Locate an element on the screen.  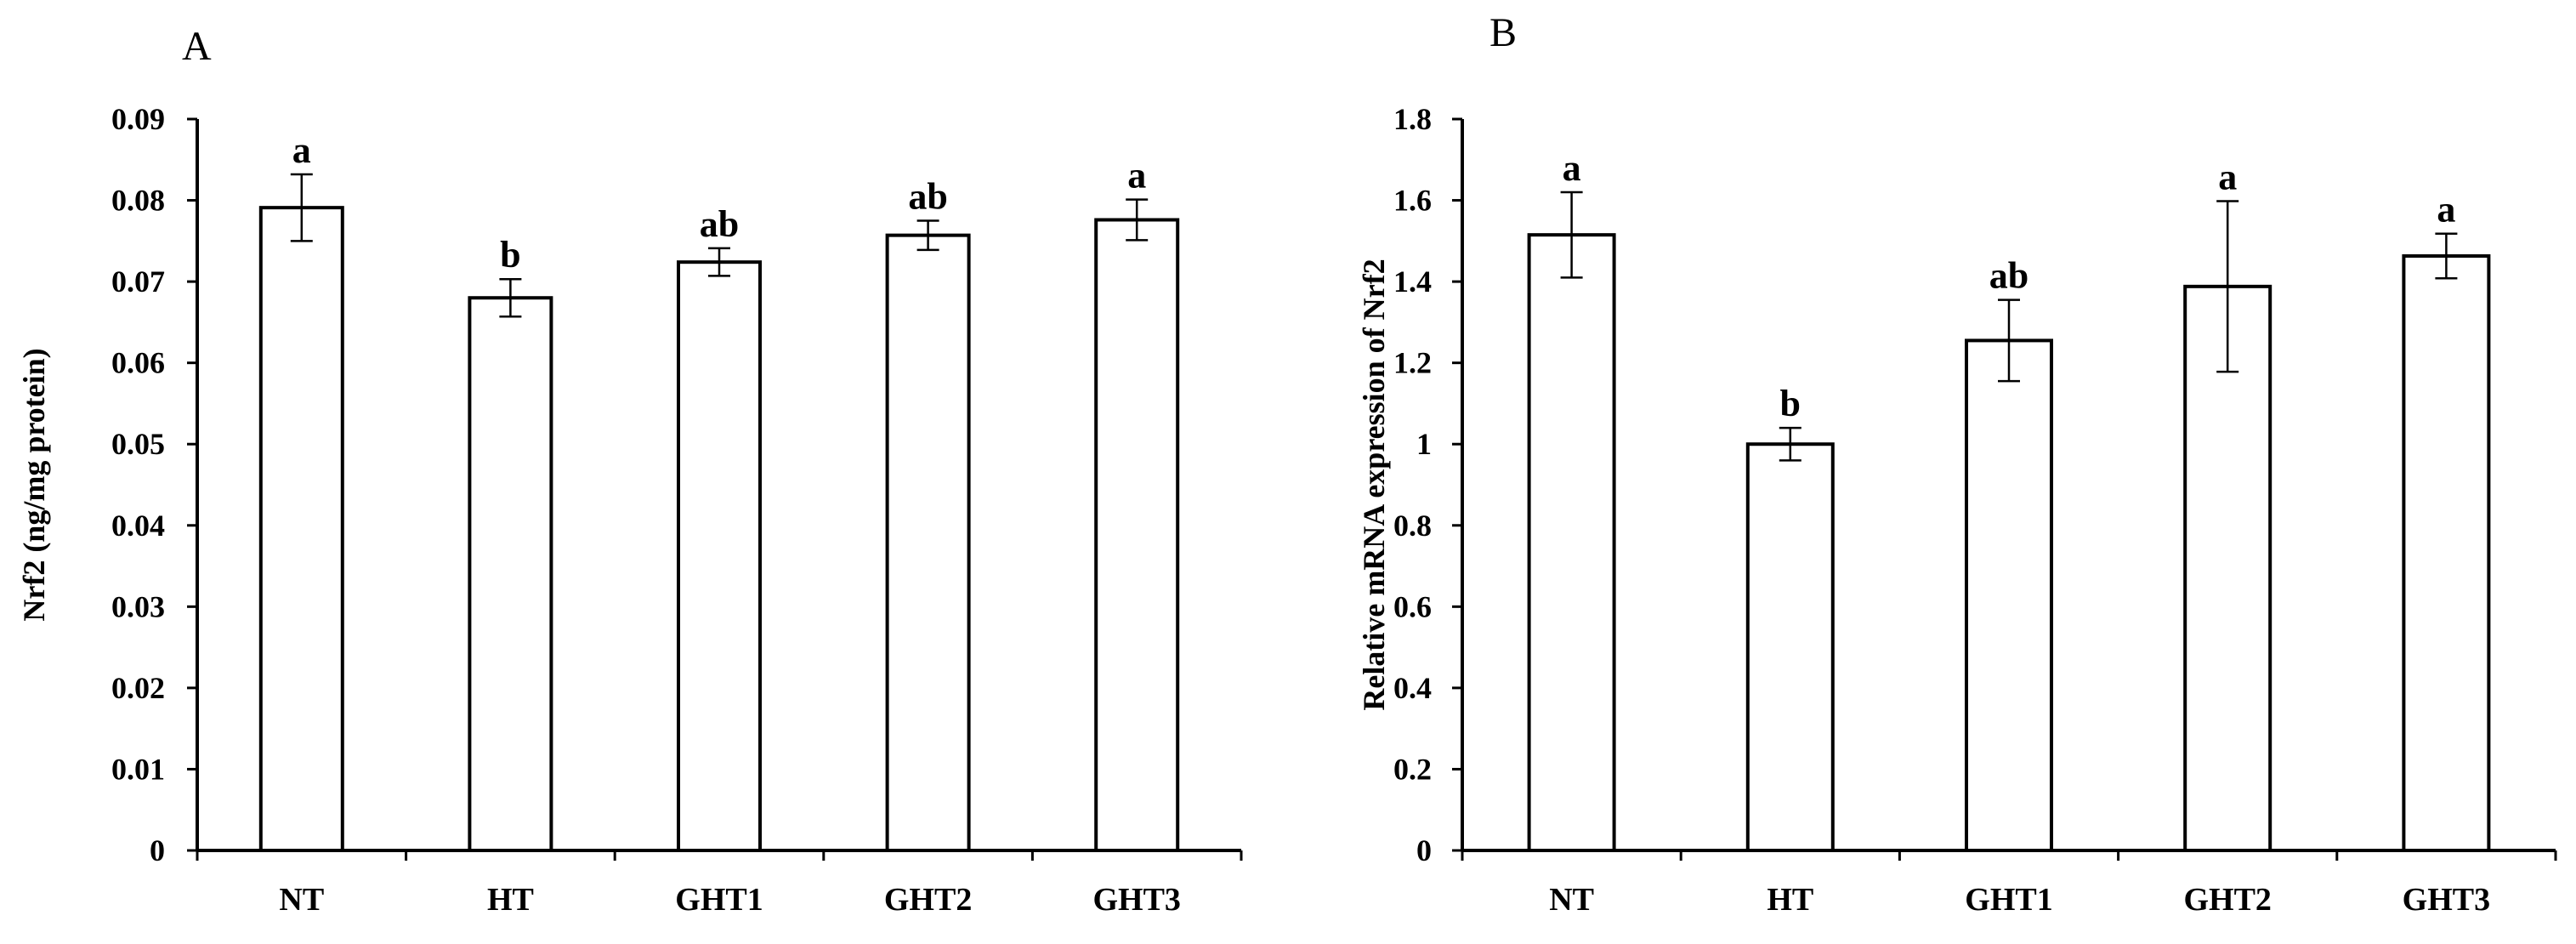
y-tick-label: 0.01 is located at coordinates (138, 769).